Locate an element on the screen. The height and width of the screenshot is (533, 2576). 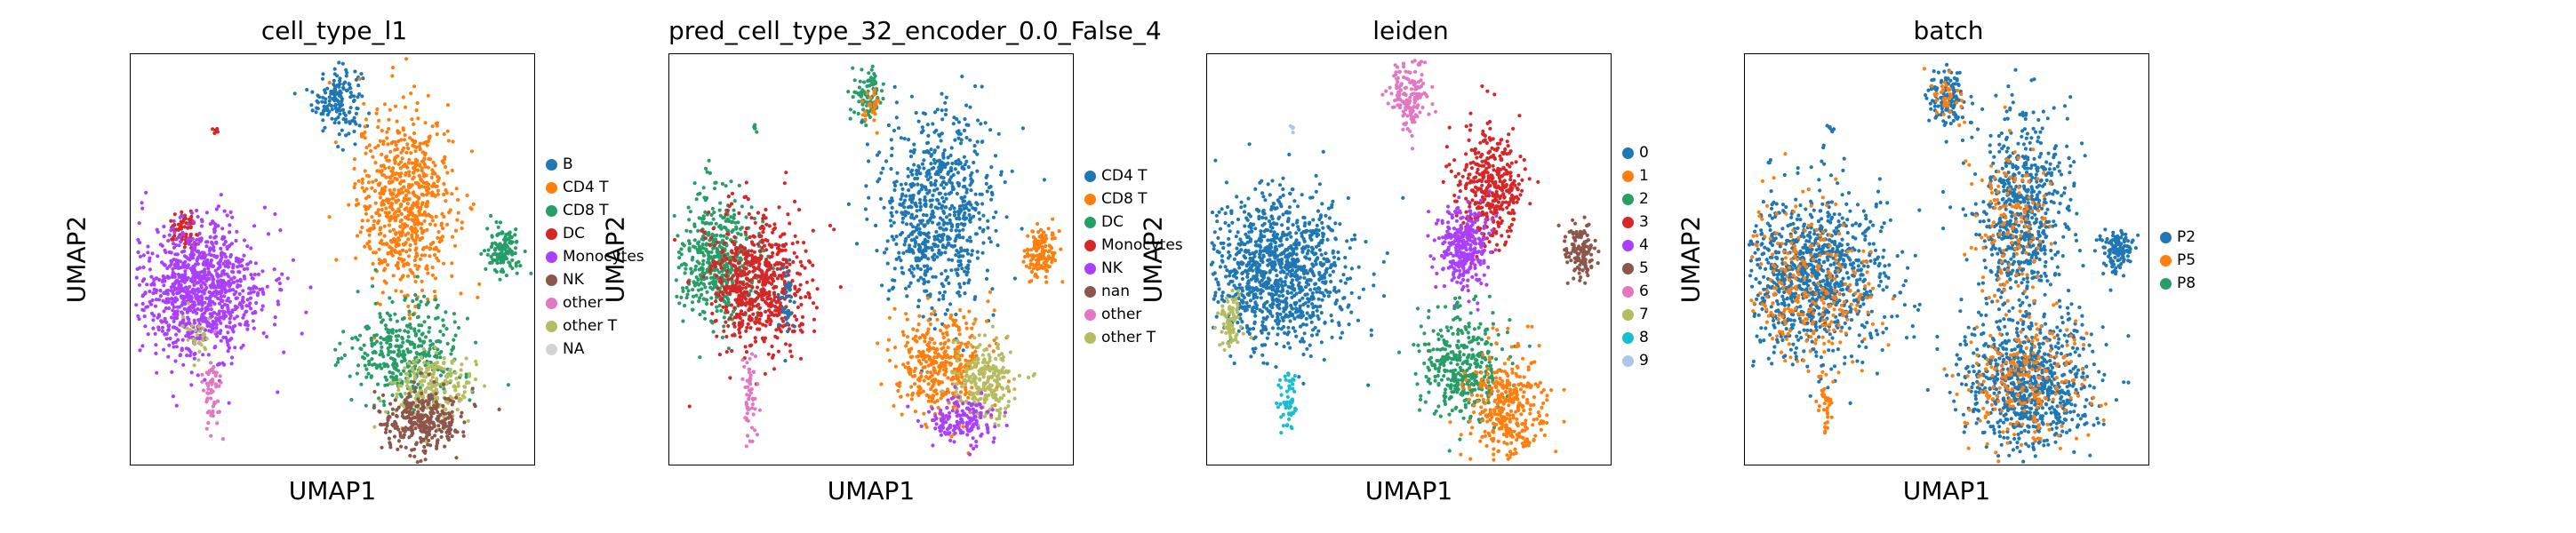
cluster-other-t is located at coordinates (988, 374).